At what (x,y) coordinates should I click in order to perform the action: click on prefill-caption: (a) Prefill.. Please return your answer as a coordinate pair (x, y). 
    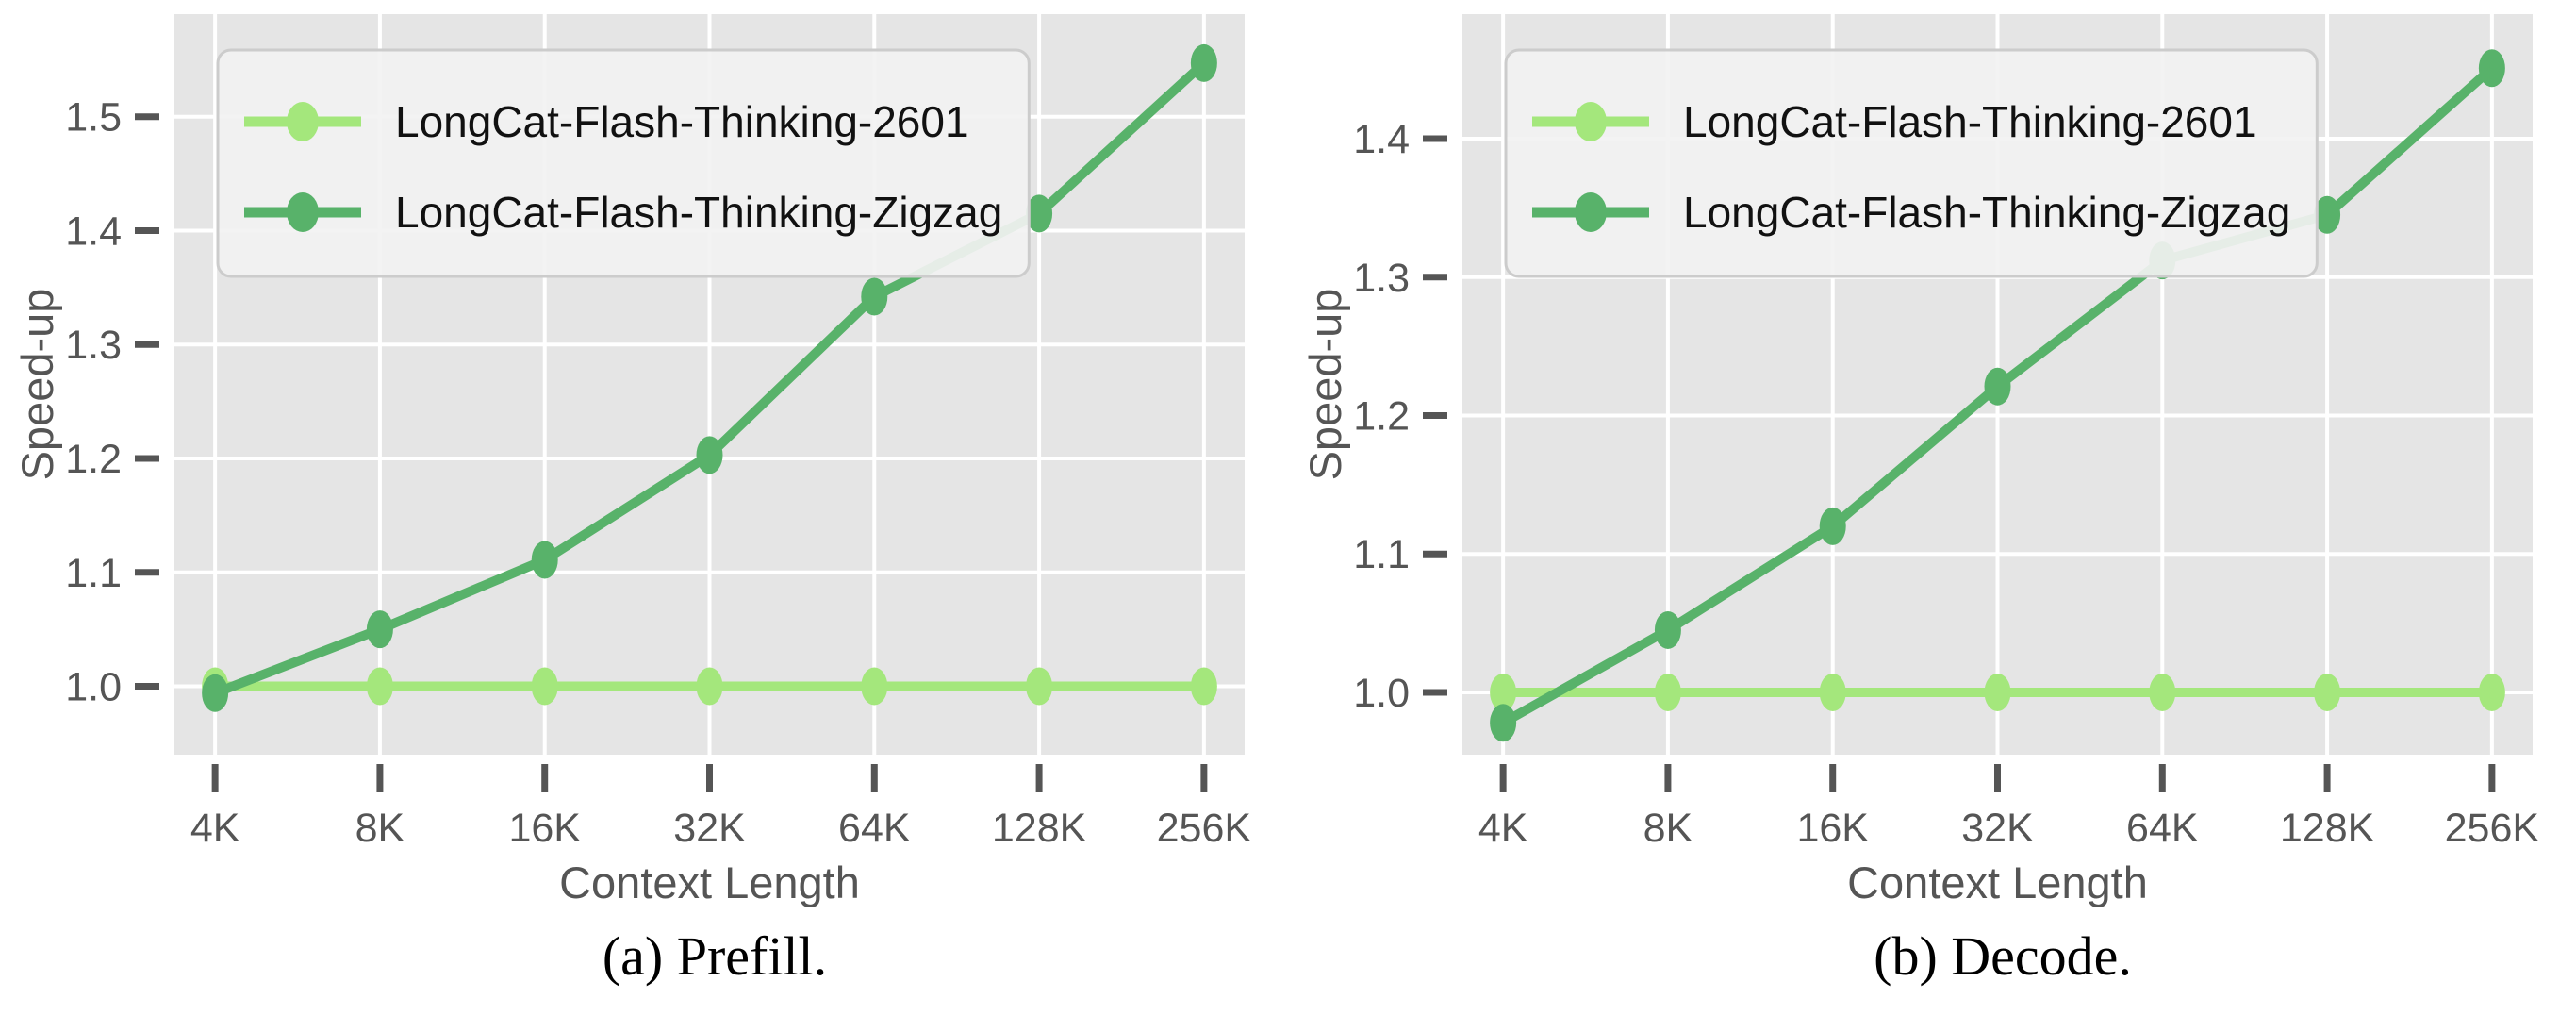
    Looking at the image, I should click on (715, 956).